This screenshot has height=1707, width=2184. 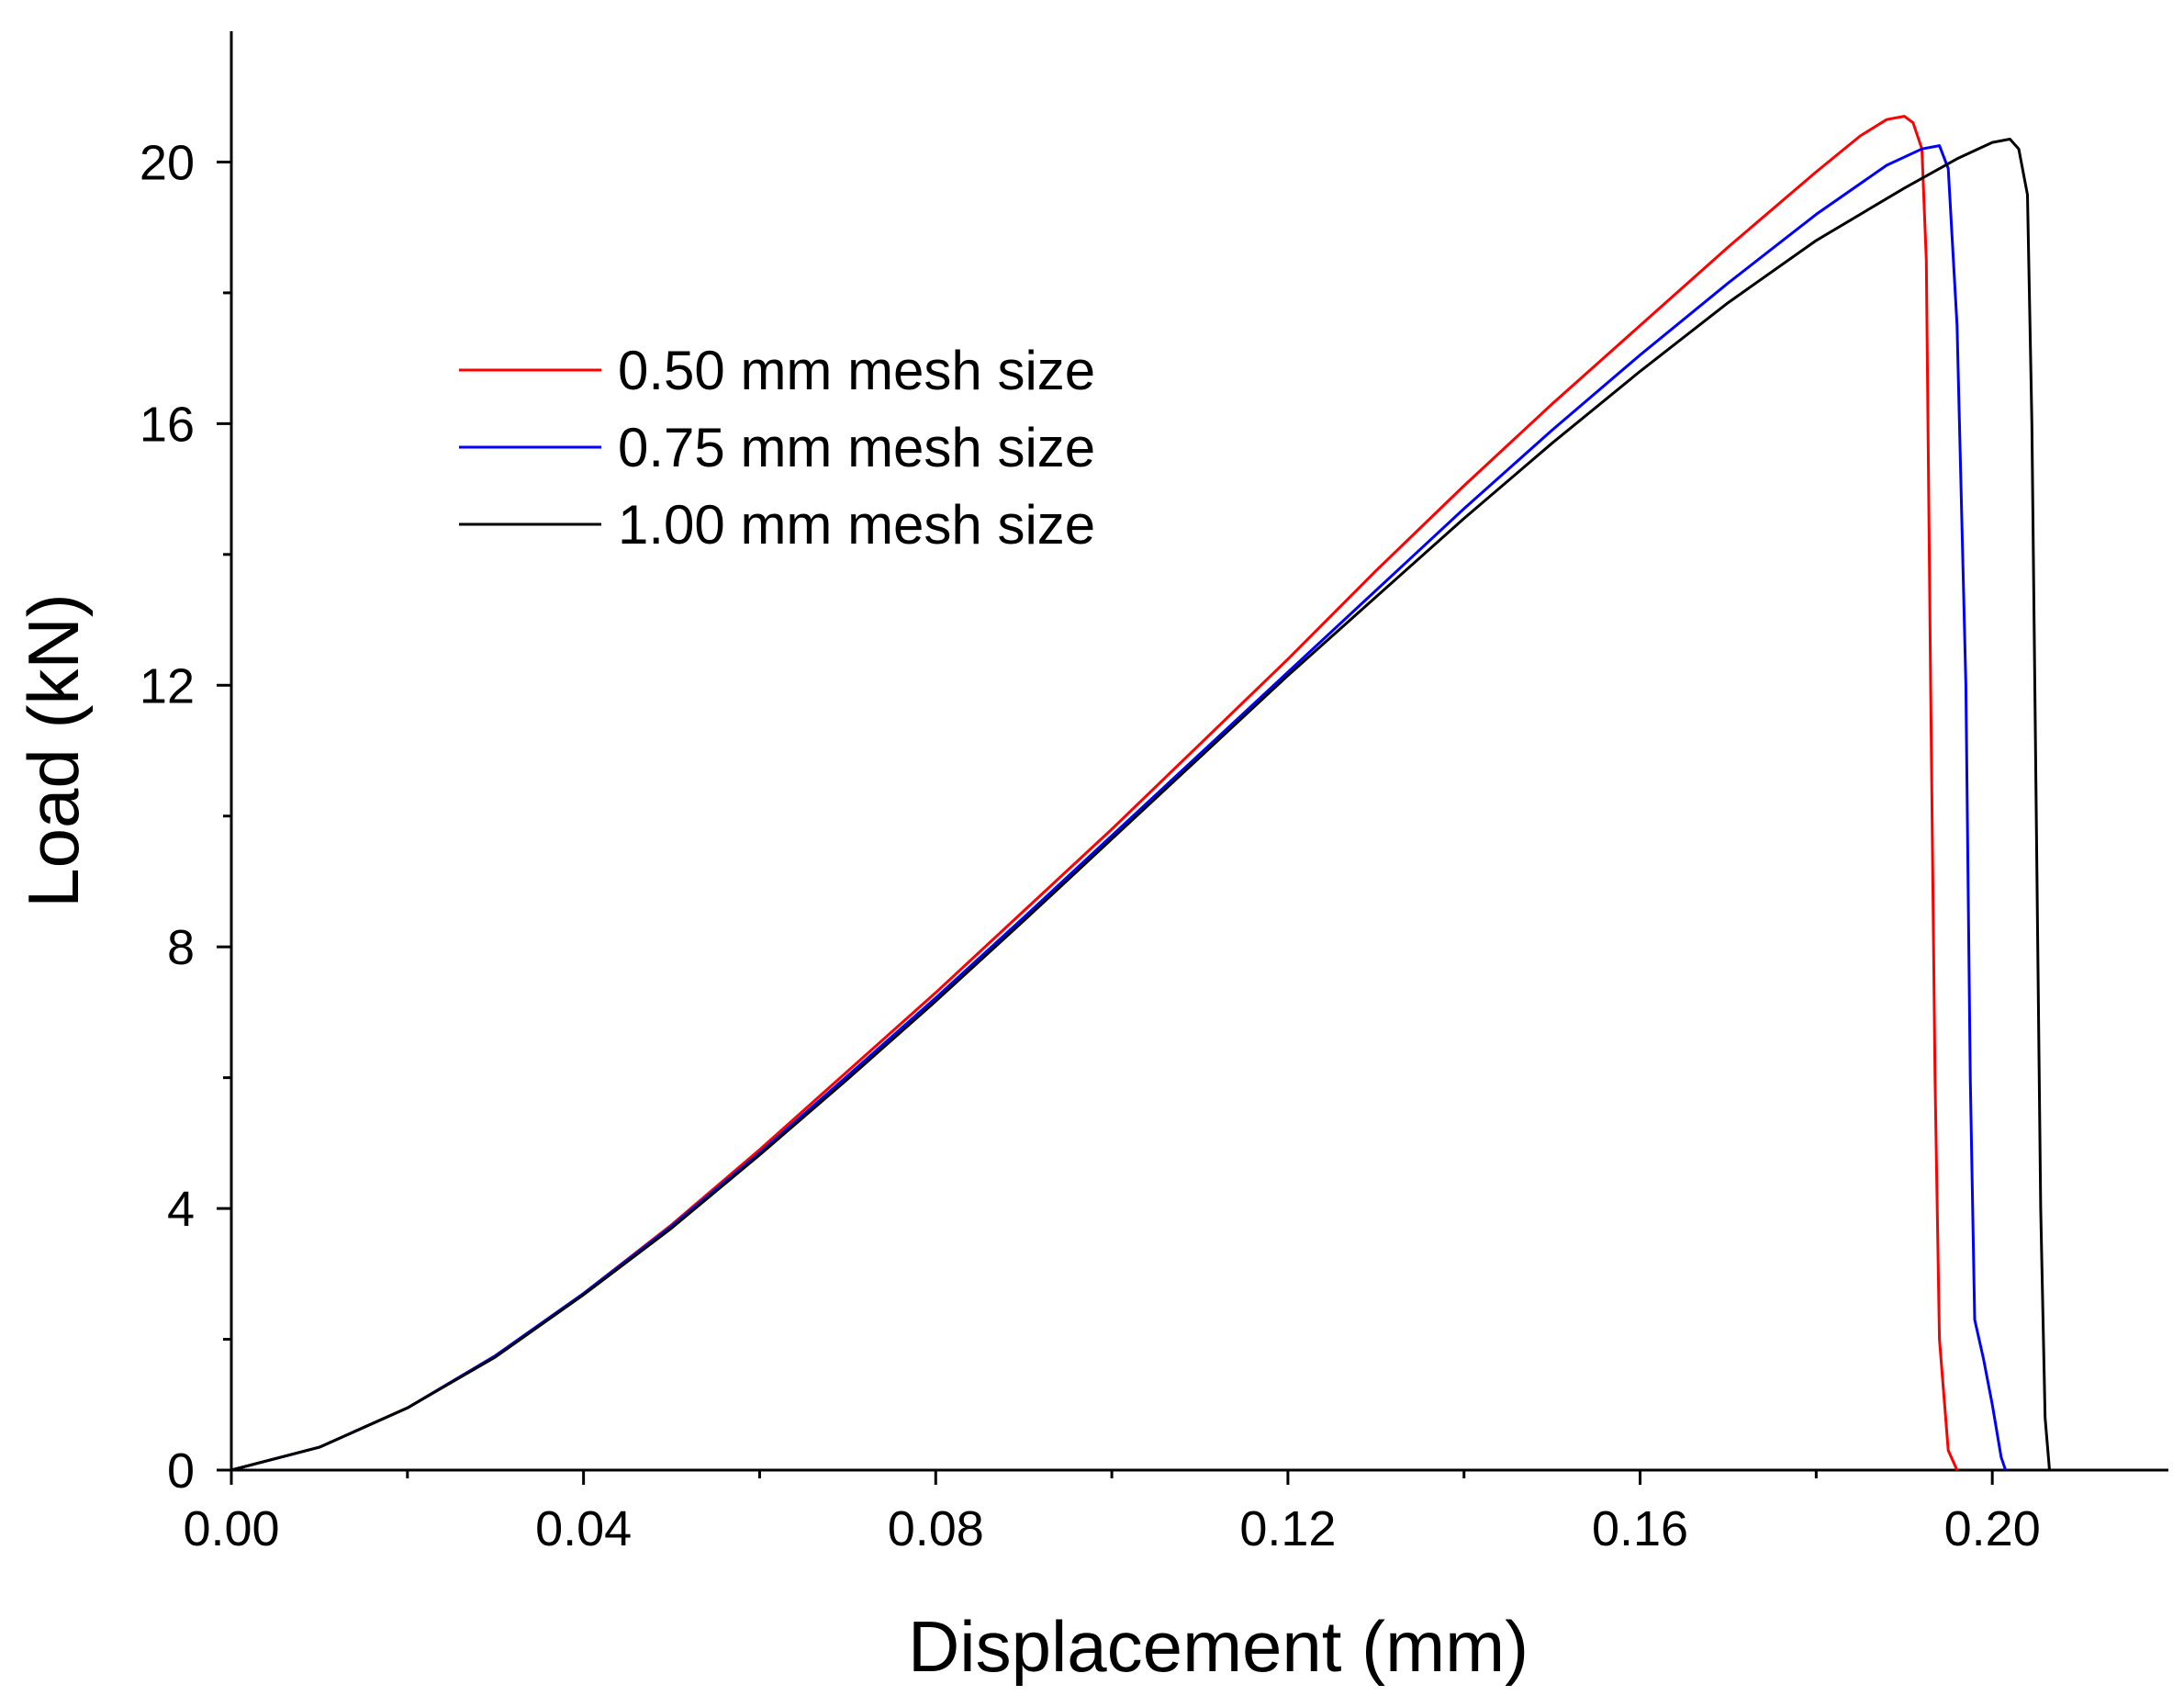 What do you see at coordinates (856, 447) in the screenshot?
I see `legend-label-2: 0.75 mm mesh size` at bounding box center [856, 447].